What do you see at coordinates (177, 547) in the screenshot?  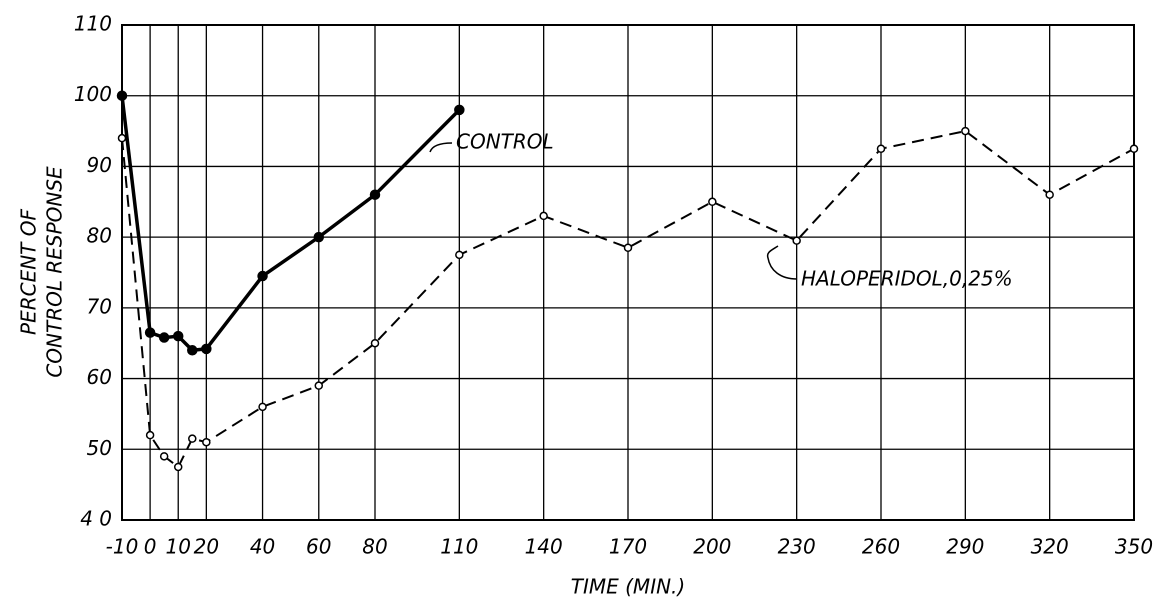 I see `x-tick-label: 10` at bounding box center [177, 547].